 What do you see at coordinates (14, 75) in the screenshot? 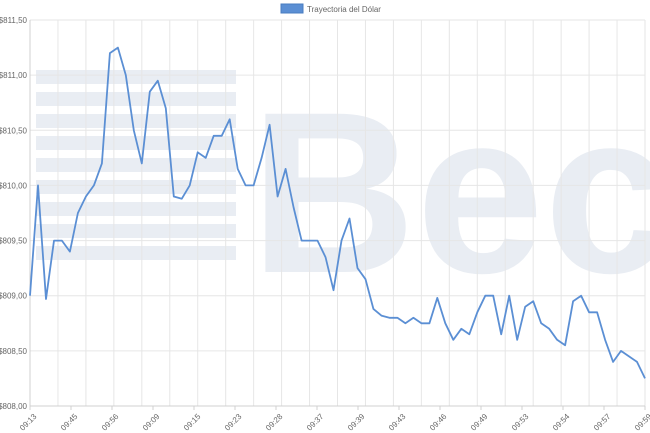
I see `y-tick-label: $811,00` at bounding box center [14, 75].